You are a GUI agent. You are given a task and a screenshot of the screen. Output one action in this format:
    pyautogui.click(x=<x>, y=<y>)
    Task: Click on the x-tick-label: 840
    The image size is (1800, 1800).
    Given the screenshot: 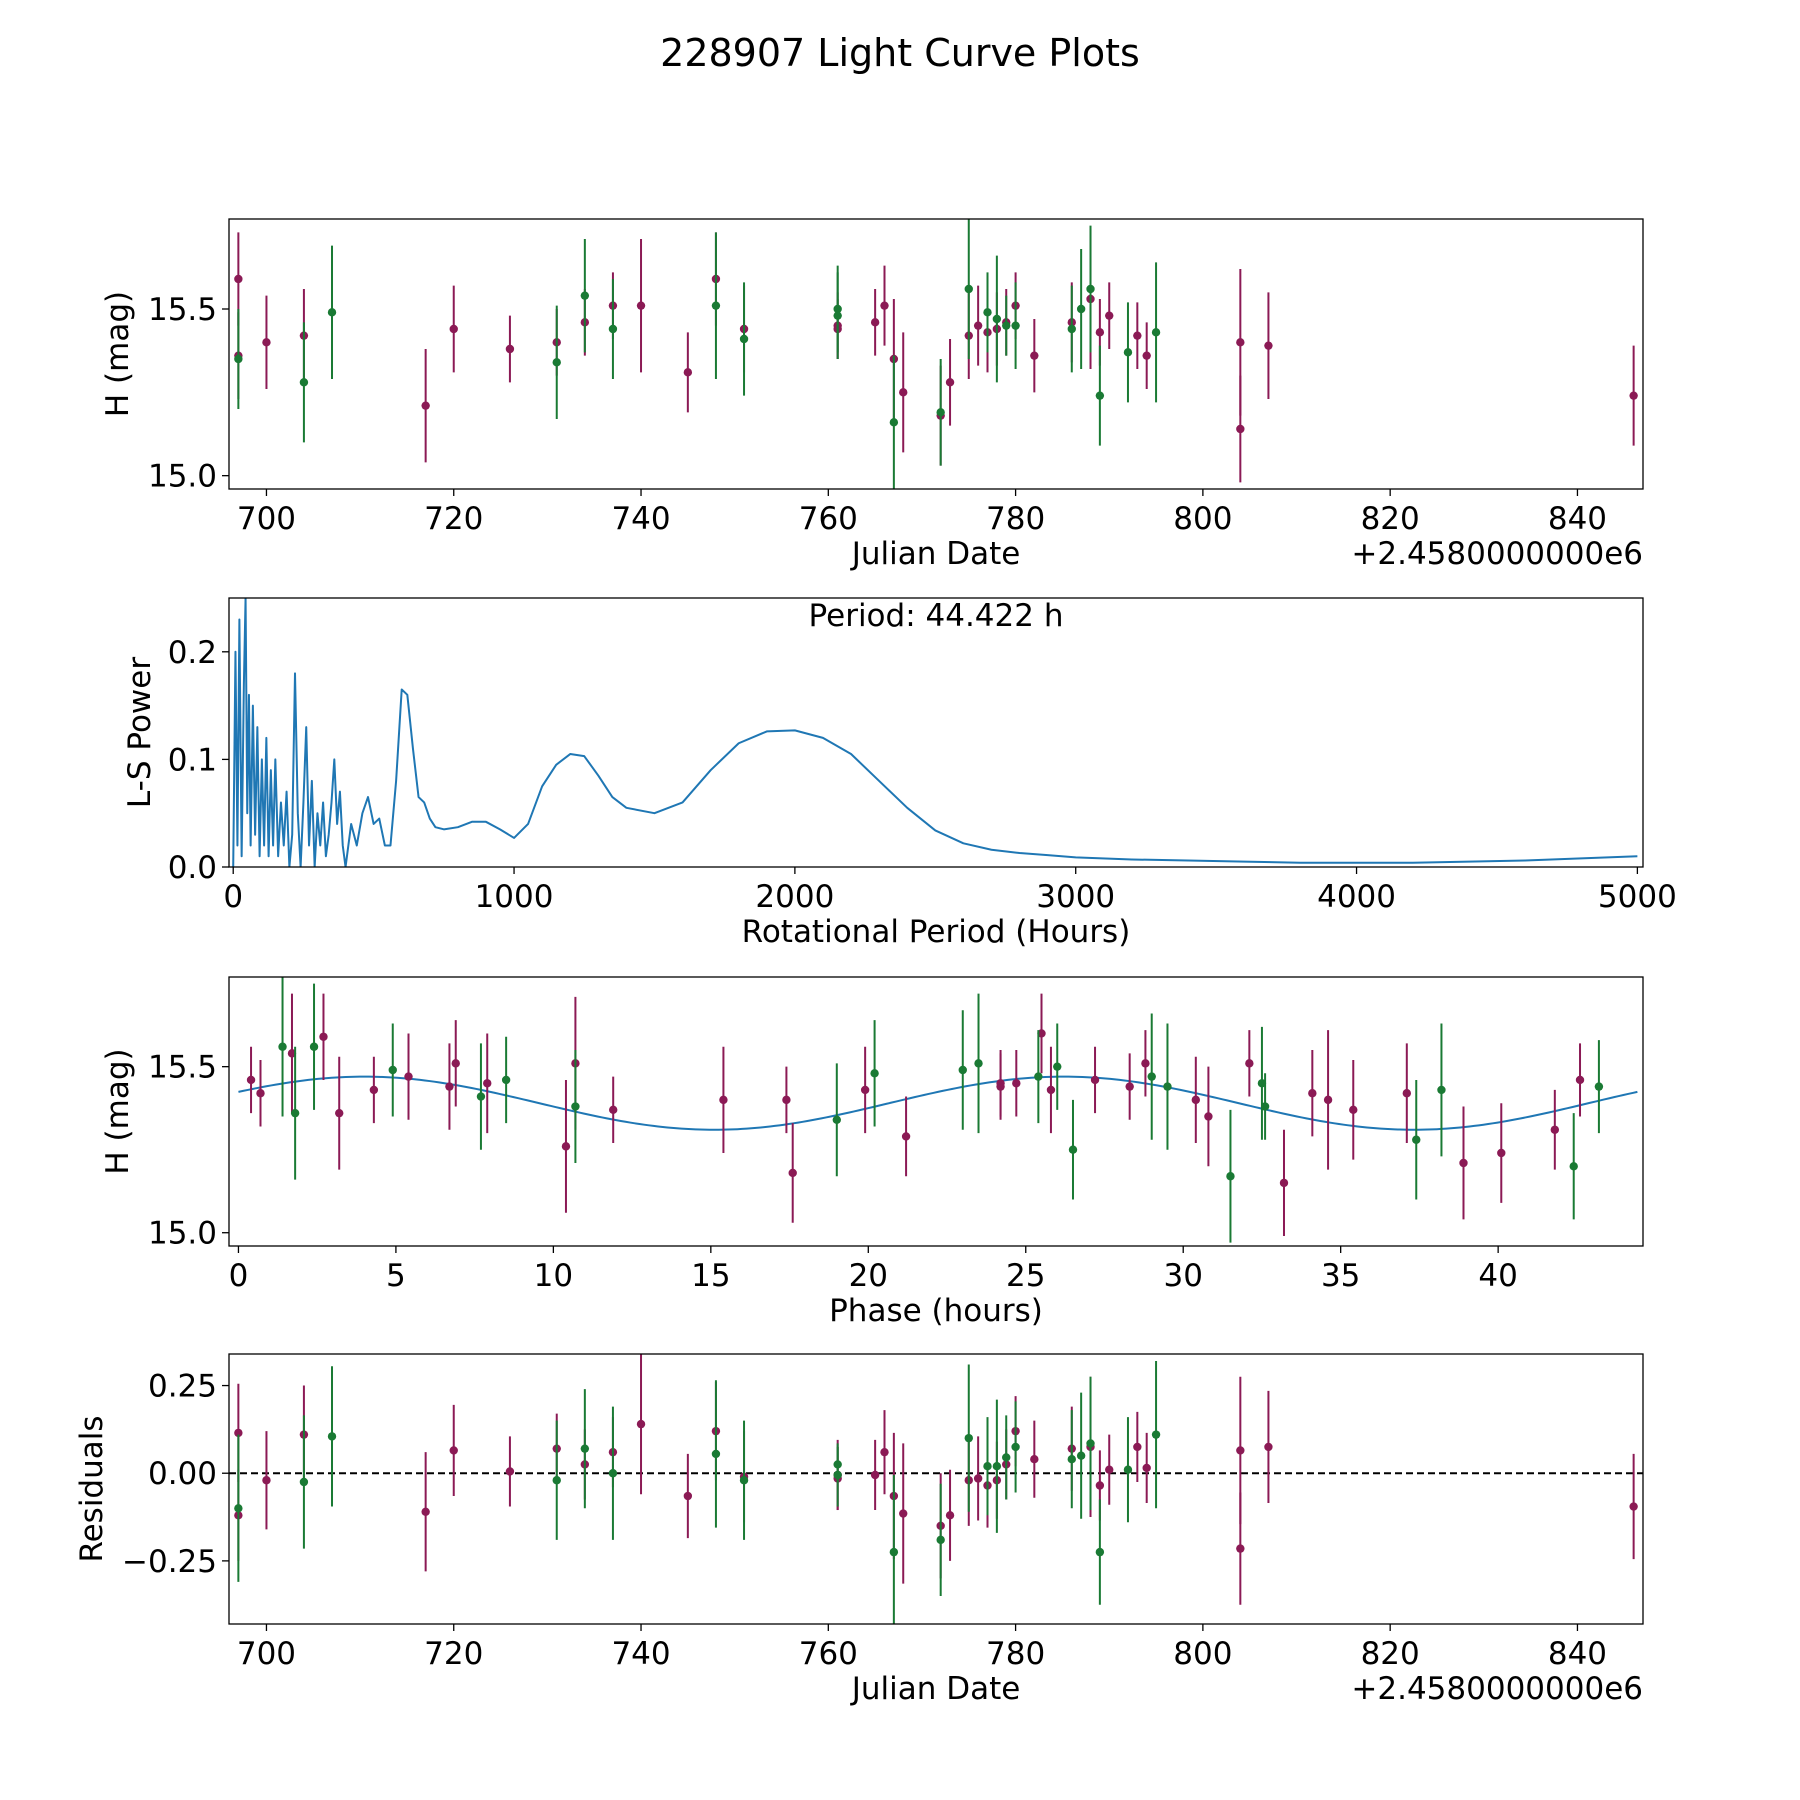 What is the action you would take?
    pyautogui.click(x=1577, y=1654)
    